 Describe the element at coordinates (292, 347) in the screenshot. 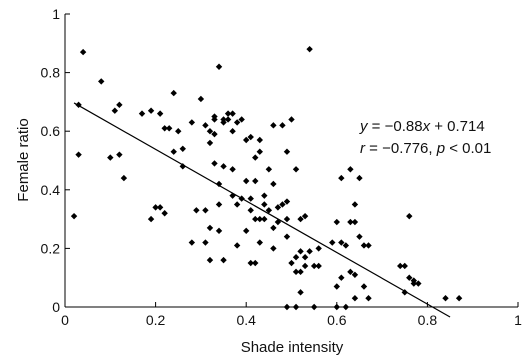

I see `x-axis-title: Shade intensity` at that location.